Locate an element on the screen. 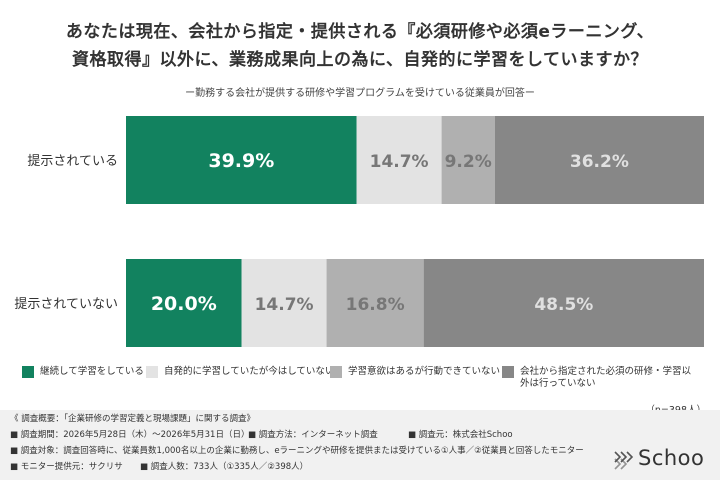 The width and height of the screenshot is (720, 480). schoo-logo: Schoo is located at coordinates (662, 459).